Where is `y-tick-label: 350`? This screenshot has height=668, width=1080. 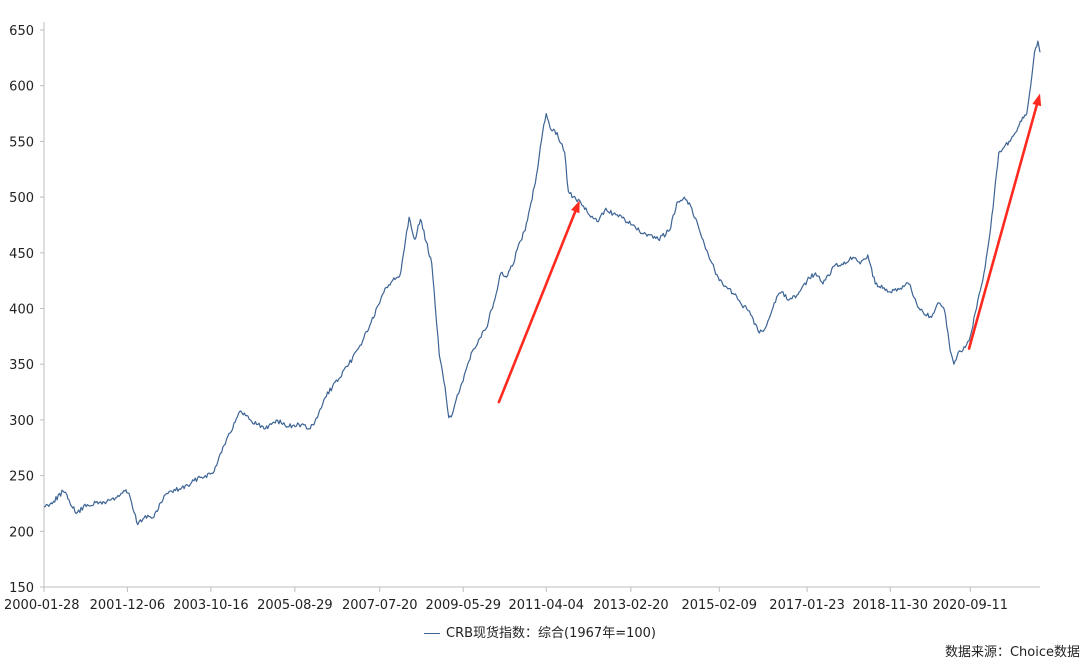
y-tick-label: 350 is located at coordinates (21, 365).